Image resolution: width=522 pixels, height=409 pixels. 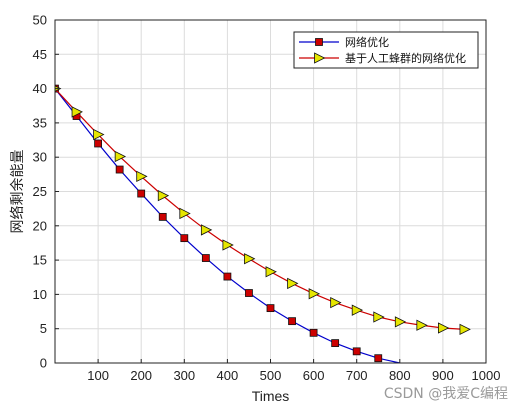 I want to click on legend-label: 基于人工蜂群的网络优化, so click(x=405, y=58).